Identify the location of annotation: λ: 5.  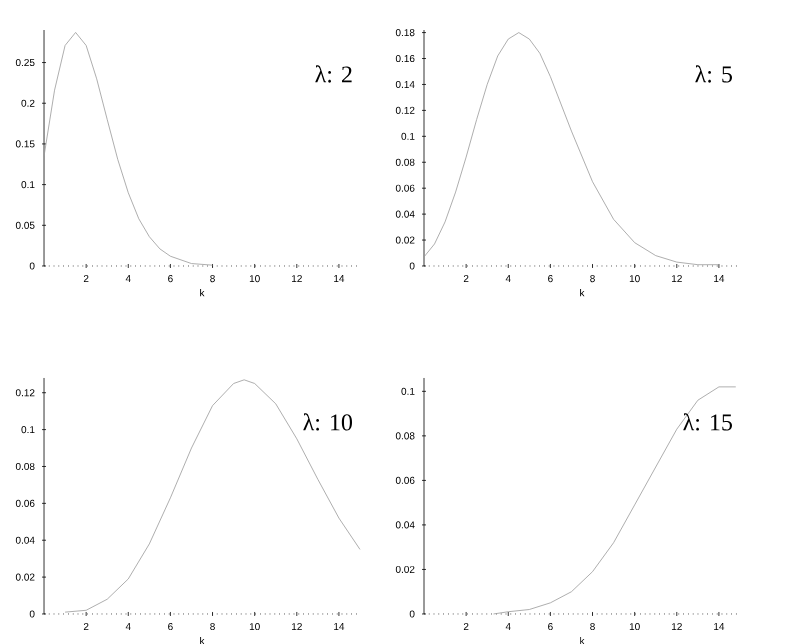
(713, 74).